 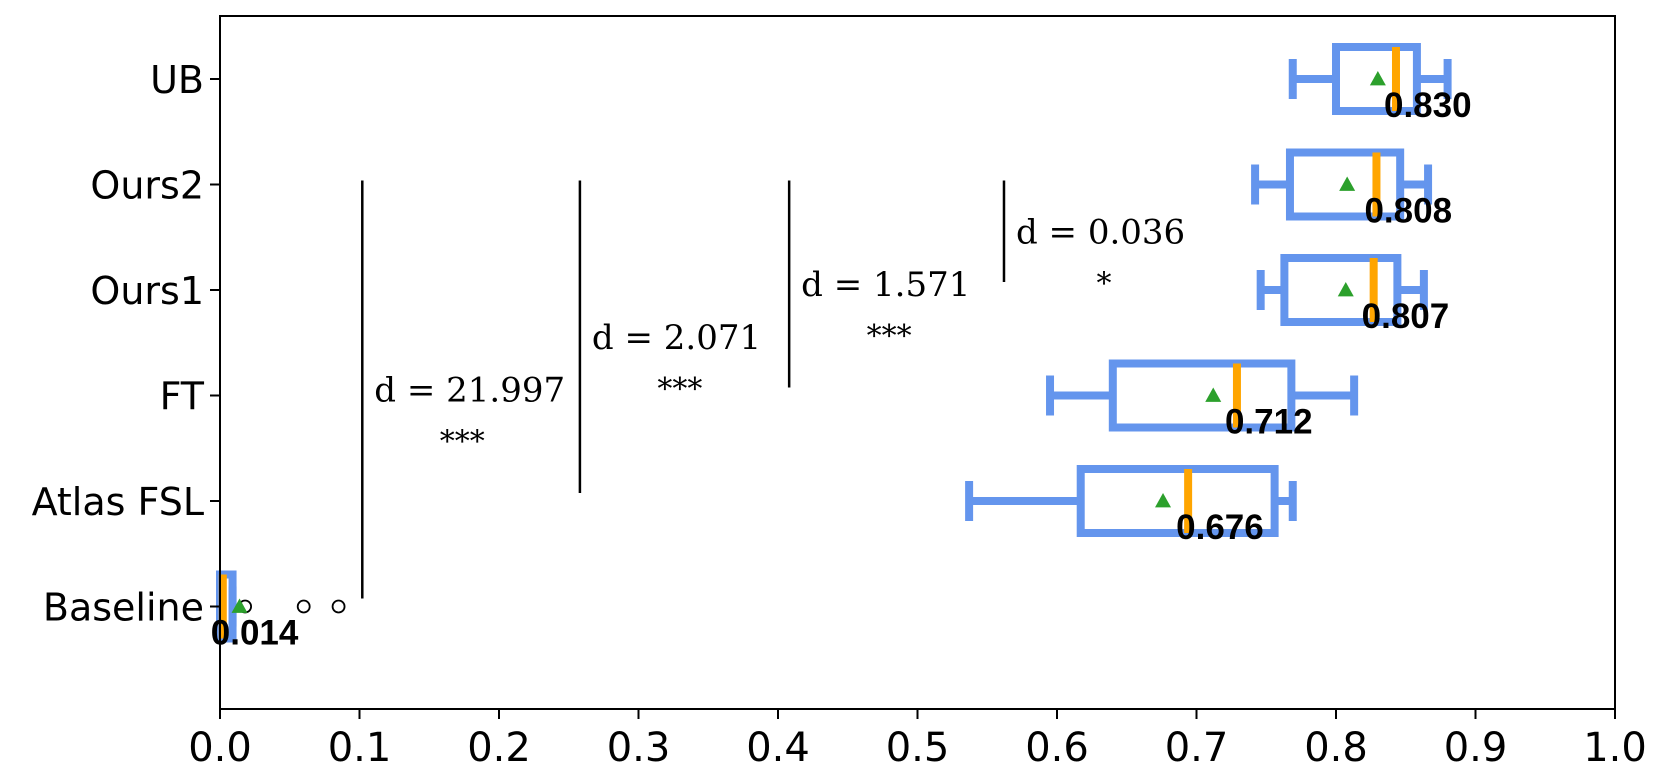 I want to click on y-tick-label: UB, so click(x=177, y=80).